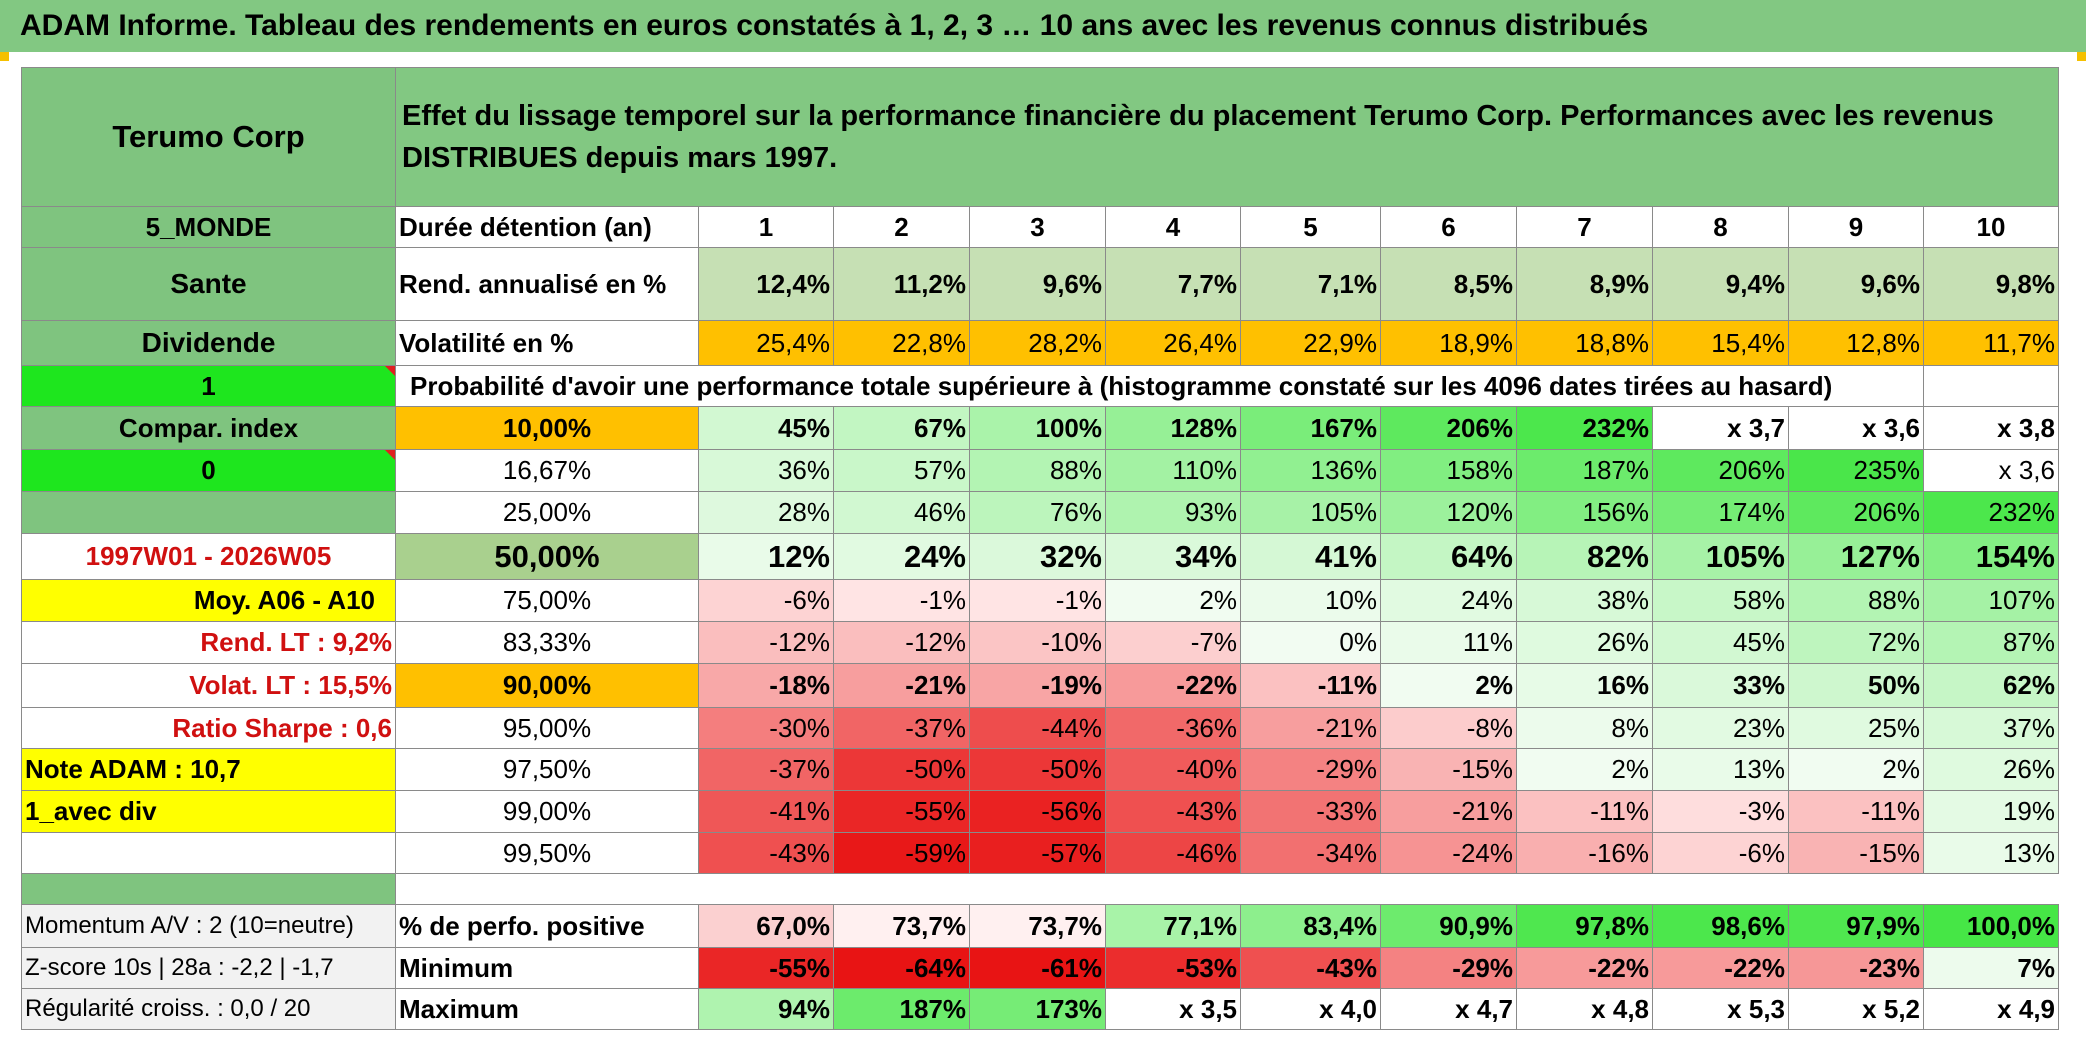 This screenshot has height=1044, width=2086. What do you see at coordinates (1037, 428) in the screenshot?
I see `quantile-cell: 100%` at bounding box center [1037, 428].